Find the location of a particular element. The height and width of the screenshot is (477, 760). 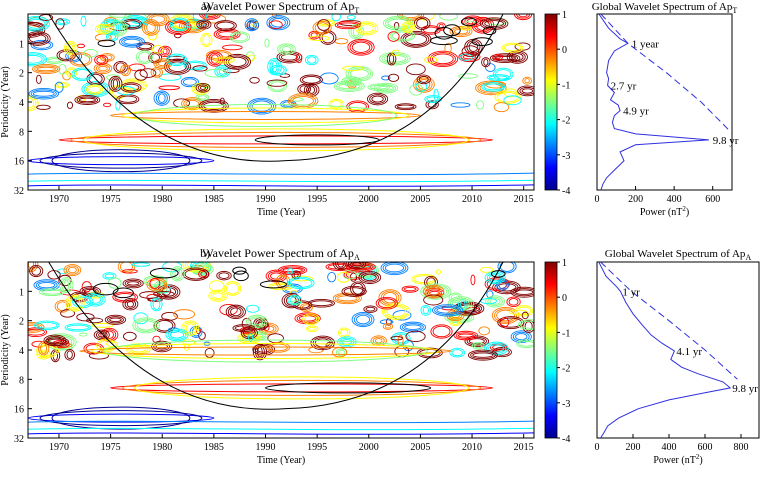

global-spectrum-title: Global Wavelet Spectrum of ApT is located at coordinates (665, 8).